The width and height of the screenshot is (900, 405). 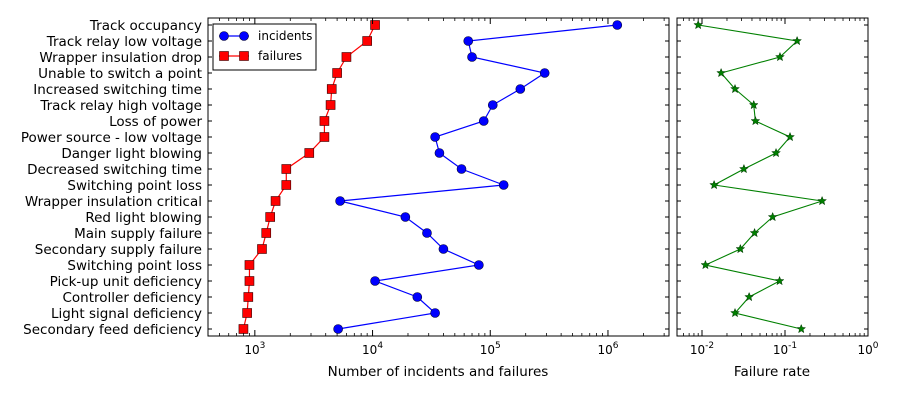 I want to click on left-x-tick-label: 10⁴, so click(x=372, y=349).